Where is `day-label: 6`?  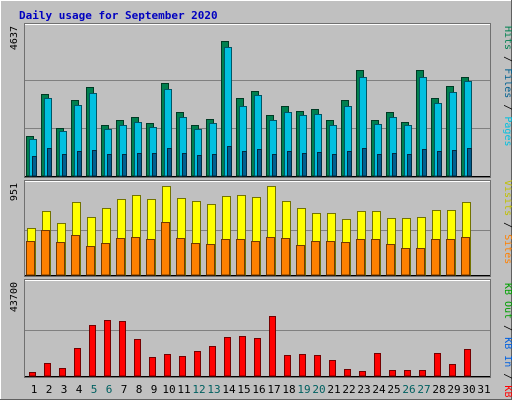 day-label: 6 is located at coordinates (109, 389).